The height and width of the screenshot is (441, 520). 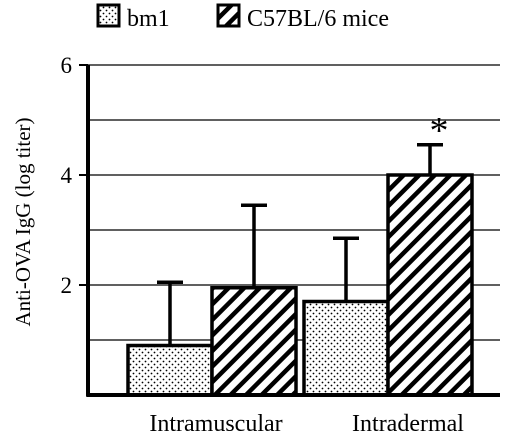 What do you see at coordinates (242, 17) in the screenshot?
I see `legend: bm1 C57BL/6 mice` at bounding box center [242, 17].